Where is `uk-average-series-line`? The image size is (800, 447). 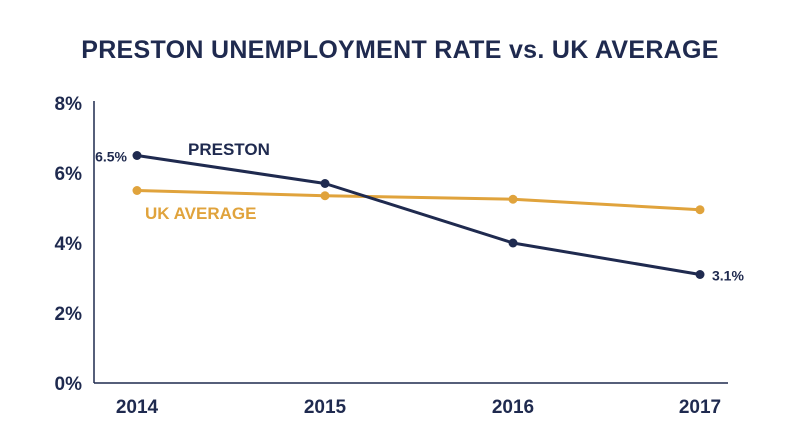 uk-average-series-line is located at coordinates (418, 200).